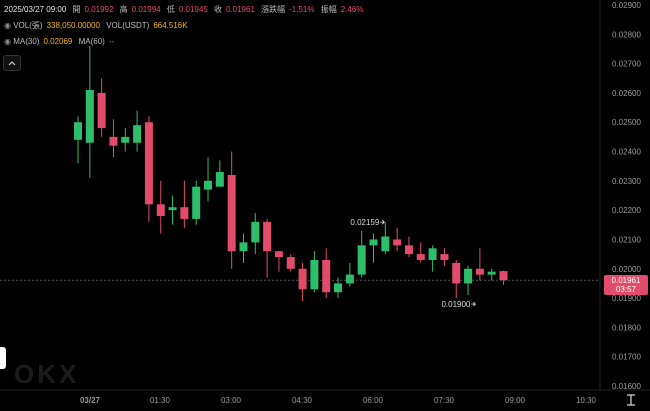 Image resolution: width=650 pixels, height=411 pixels. I want to click on high-value: 0.01994, so click(146, 9).